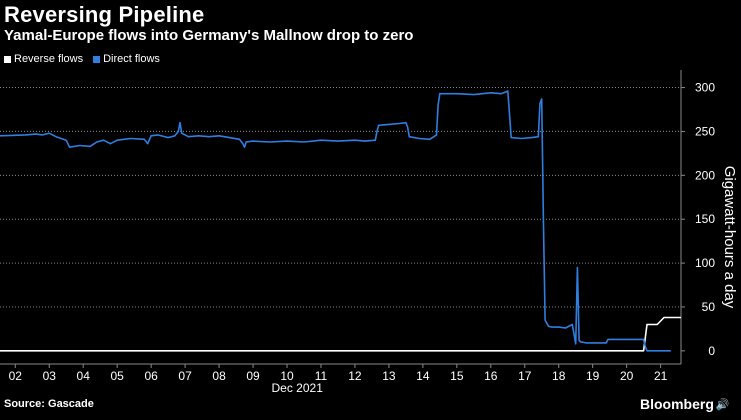 This screenshot has width=741, height=420. What do you see at coordinates (711, 351) in the screenshot?
I see `y-tick-label-0: 0` at bounding box center [711, 351].